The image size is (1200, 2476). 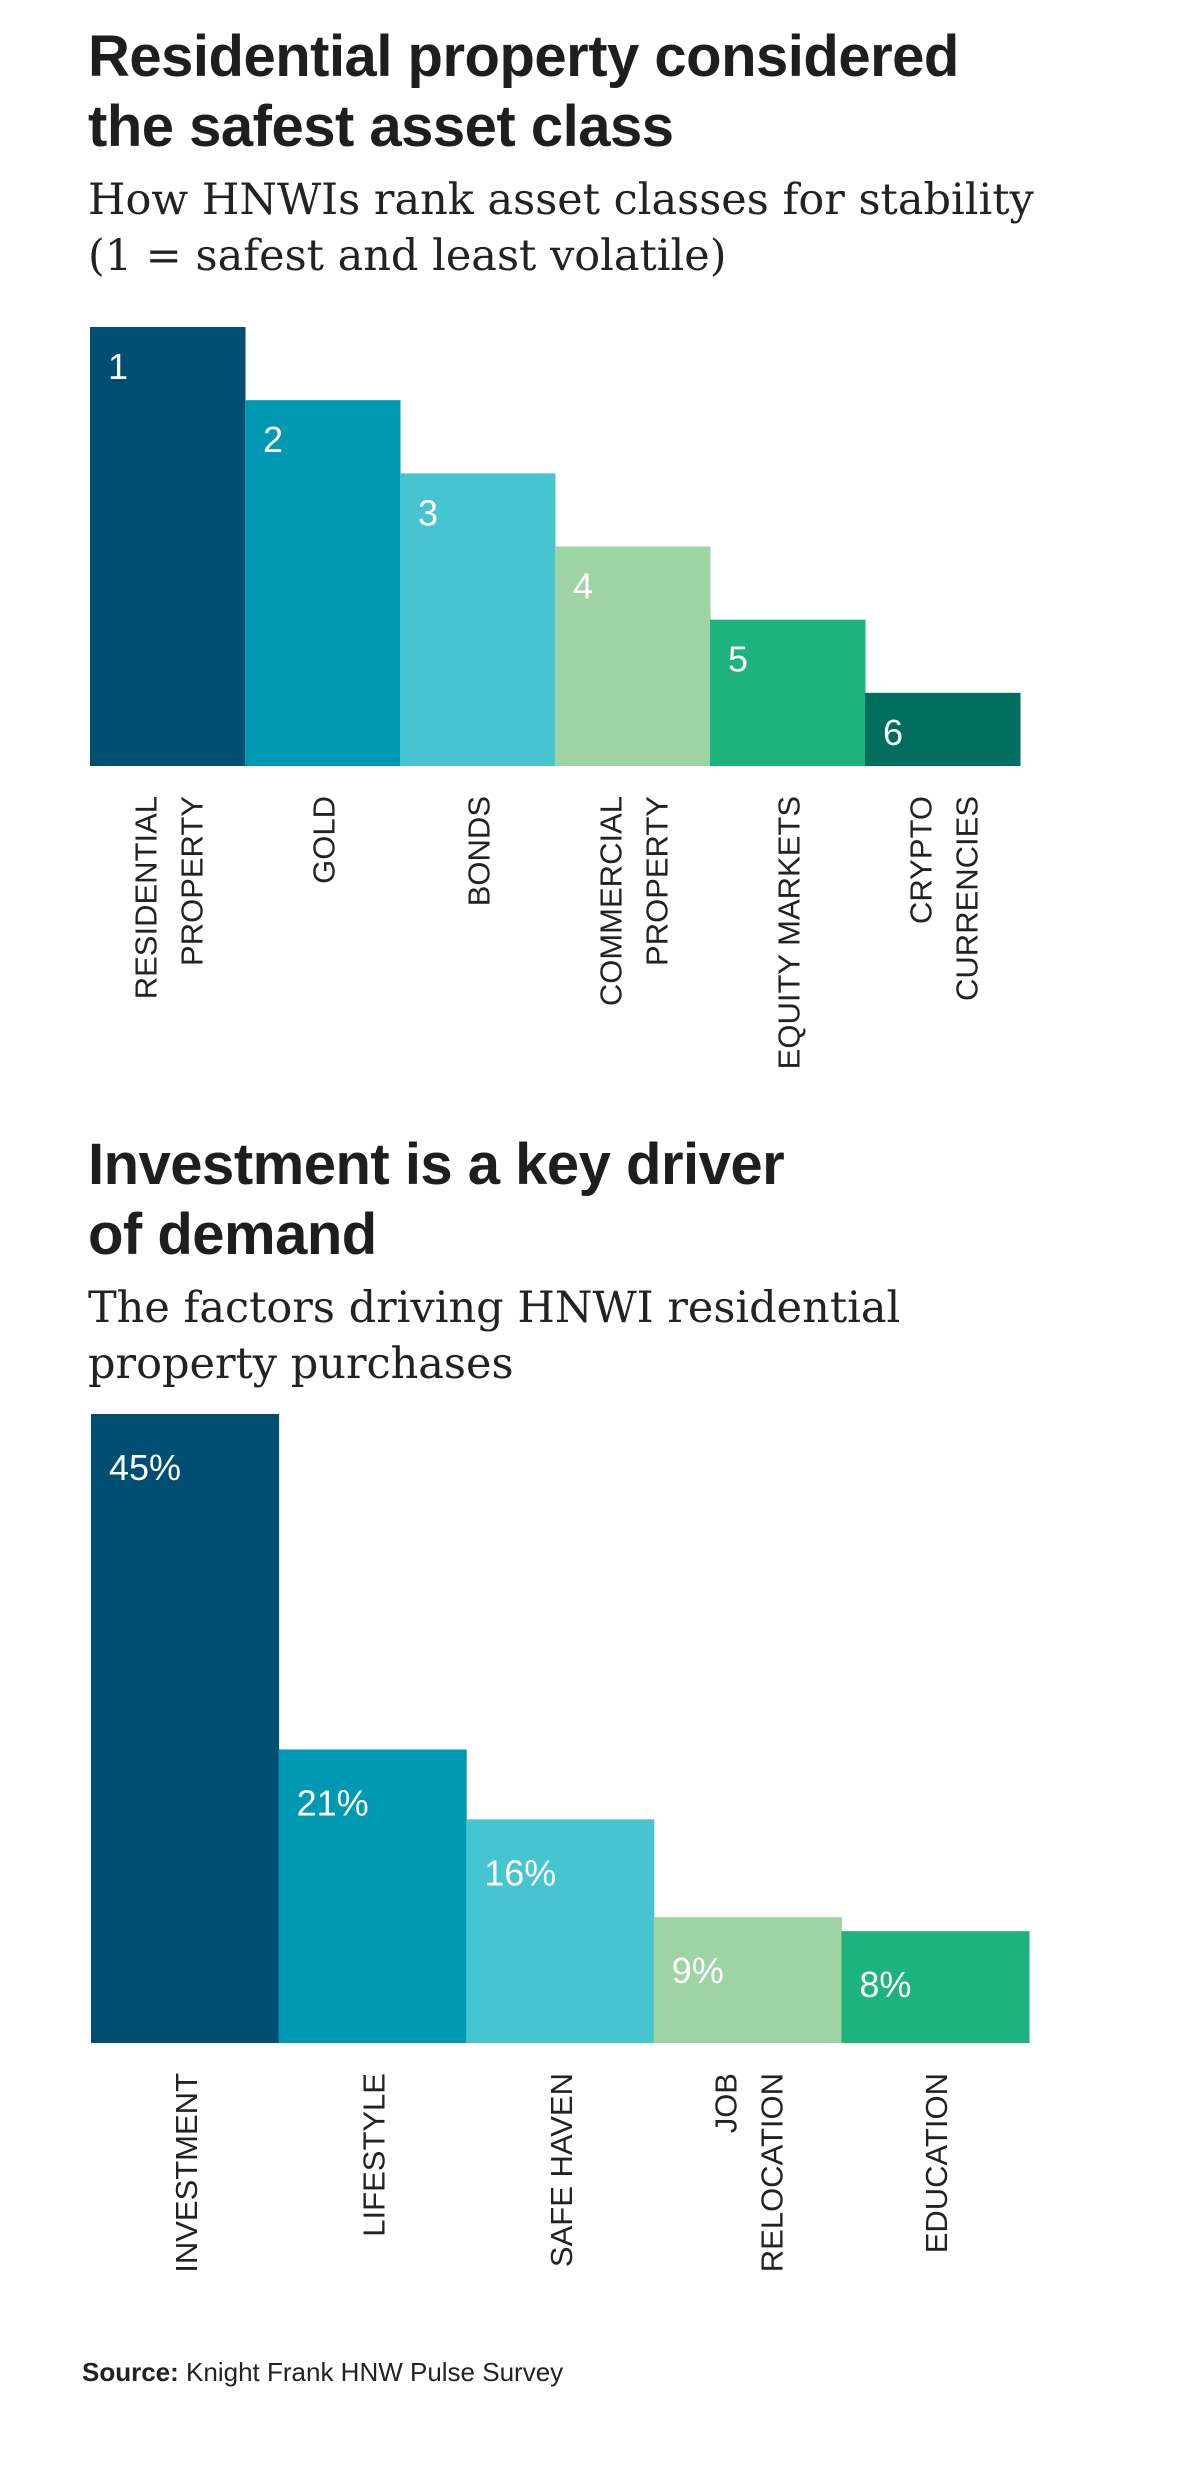 I want to click on value-label-3: 4, so click(x=583, y=586).